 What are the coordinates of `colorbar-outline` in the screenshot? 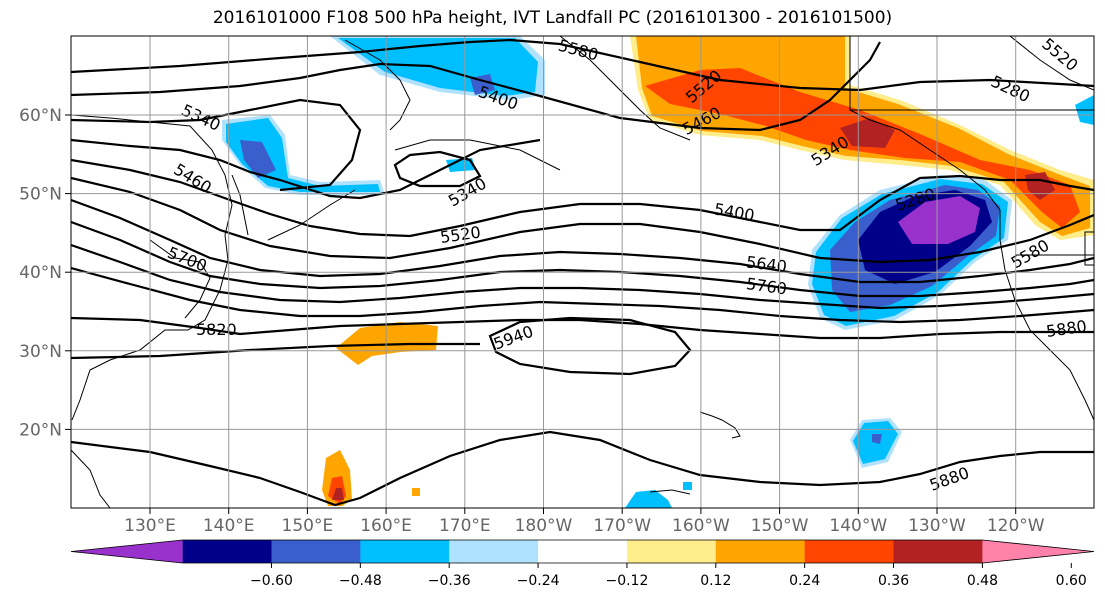 It's located at (582, 551).